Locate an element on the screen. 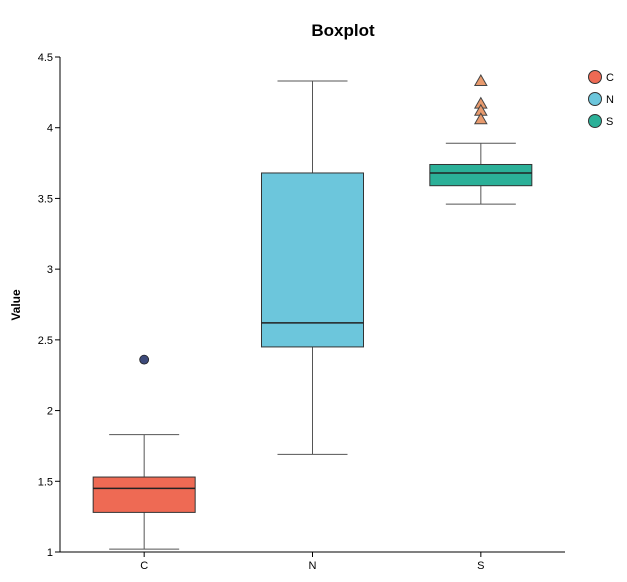 The height and width of the screenshot is (582, 627). legend-label: C is located at coordinates (610, 78).